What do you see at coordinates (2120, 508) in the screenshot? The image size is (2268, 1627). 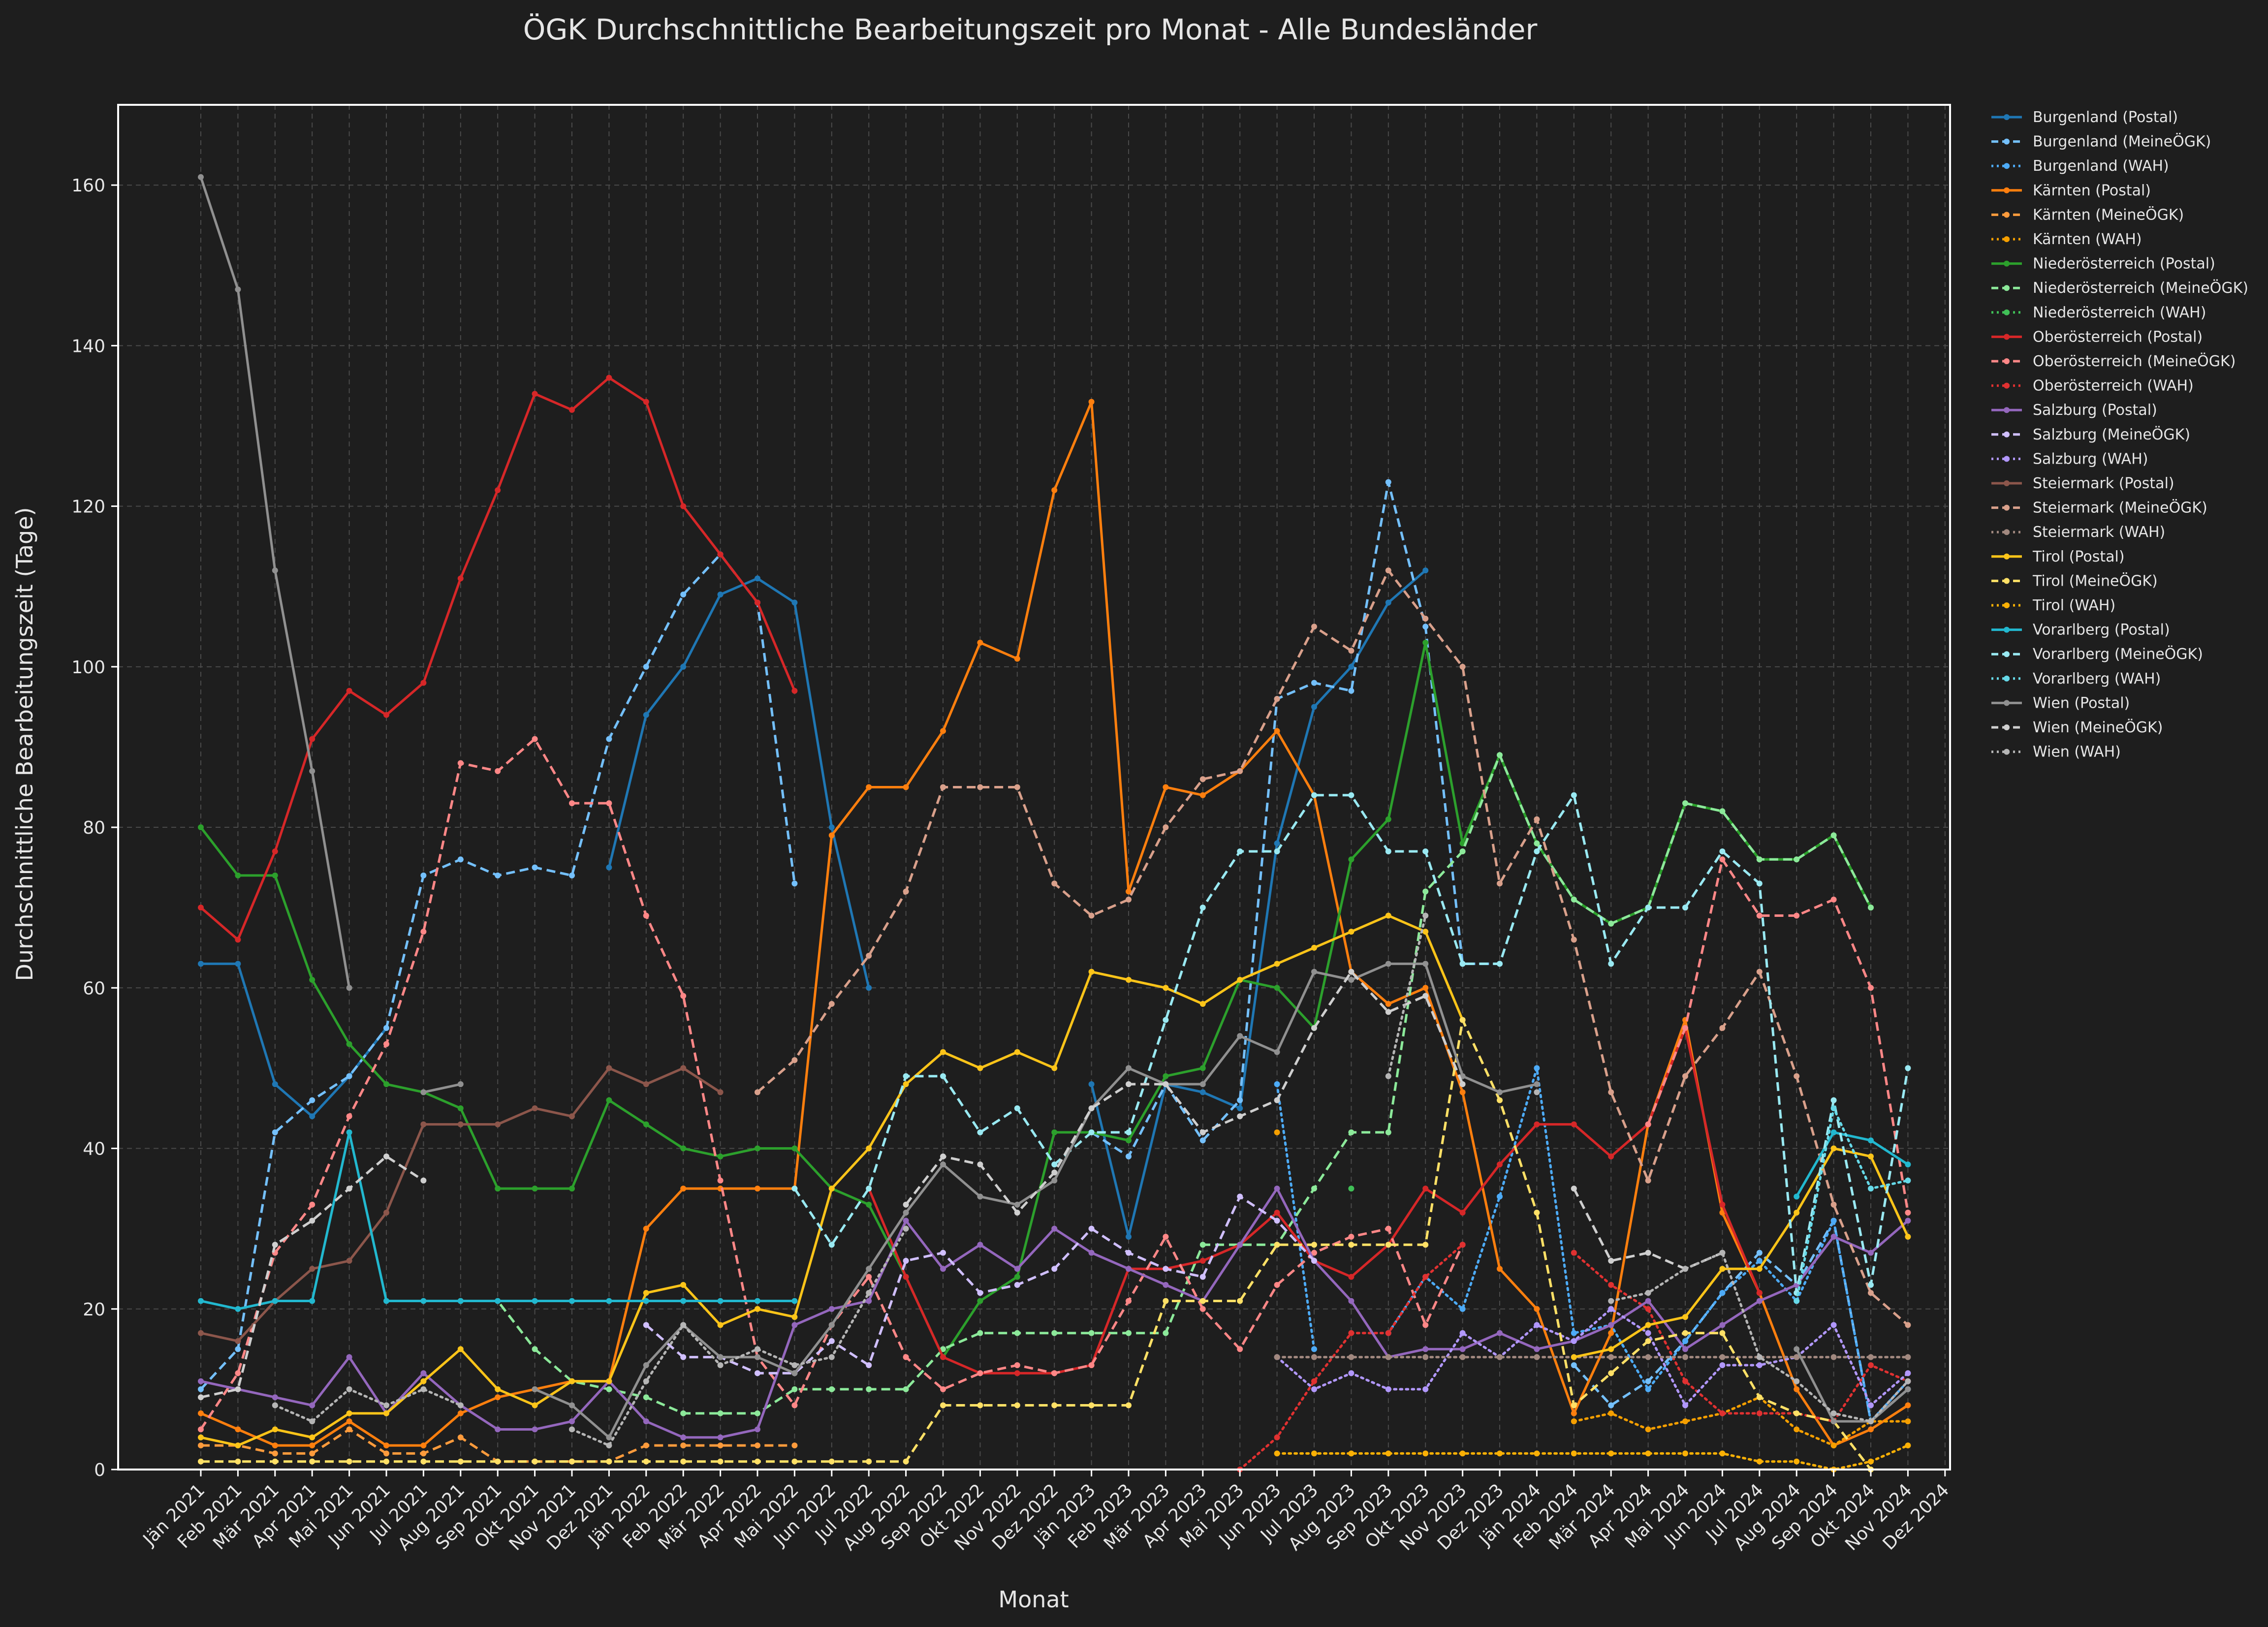 I see `legend-label: Steiermark (MeineÖGK)` at bounding box center [2120, 508].